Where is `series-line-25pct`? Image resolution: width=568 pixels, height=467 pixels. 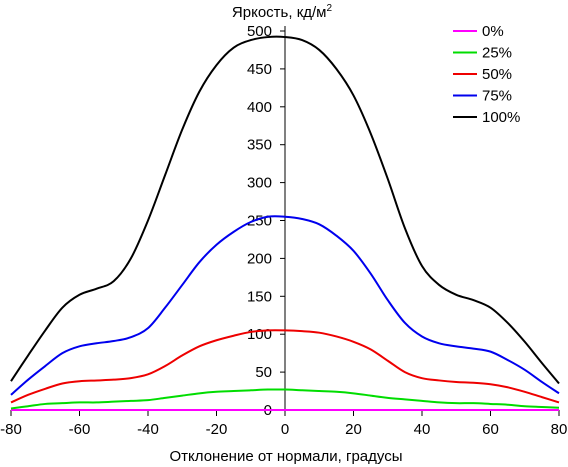
series-line-25pct is located at coordinates (285, 399).